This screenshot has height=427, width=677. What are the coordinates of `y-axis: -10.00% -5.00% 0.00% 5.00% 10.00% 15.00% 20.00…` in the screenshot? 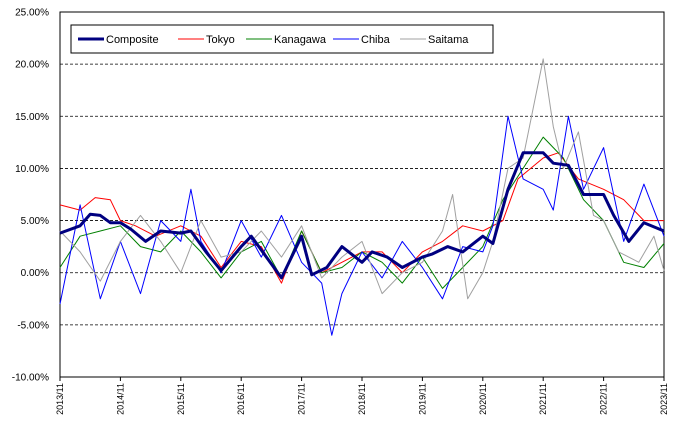 It's located at (30, 196).